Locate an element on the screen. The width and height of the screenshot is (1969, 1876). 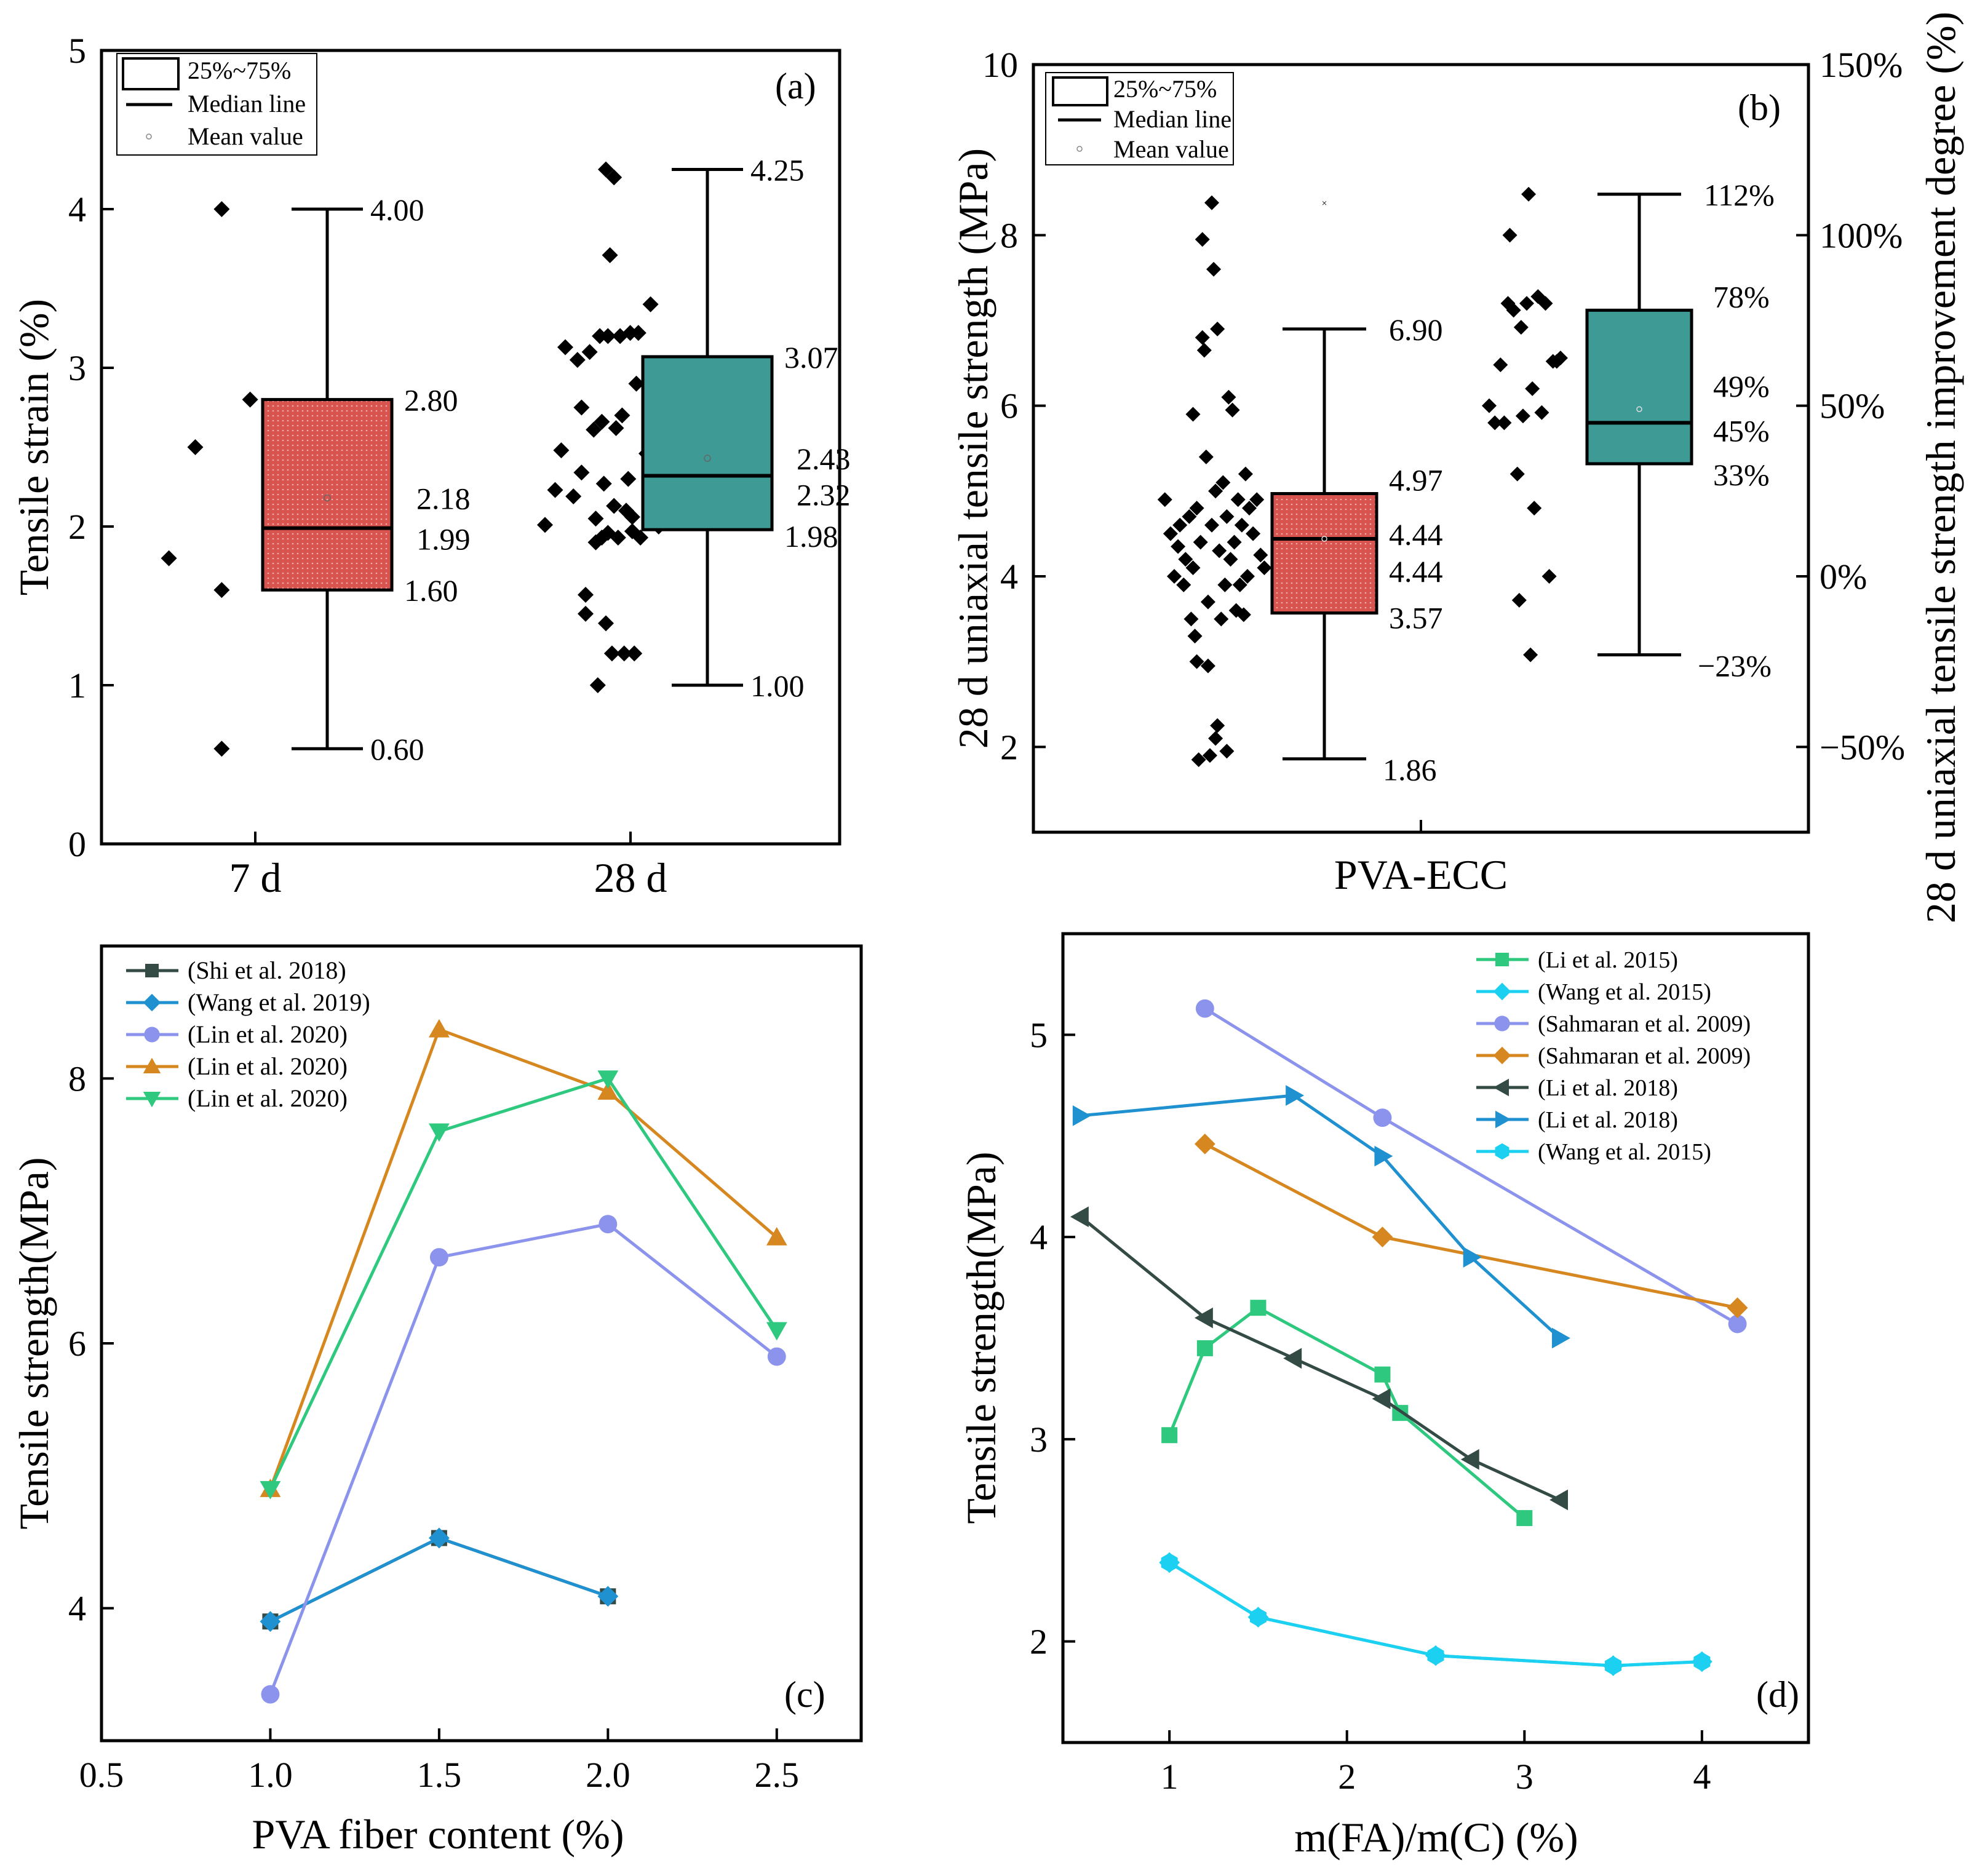
legend-label-d: (Li et al. 2018) is located at coordinates (1608, 1088).